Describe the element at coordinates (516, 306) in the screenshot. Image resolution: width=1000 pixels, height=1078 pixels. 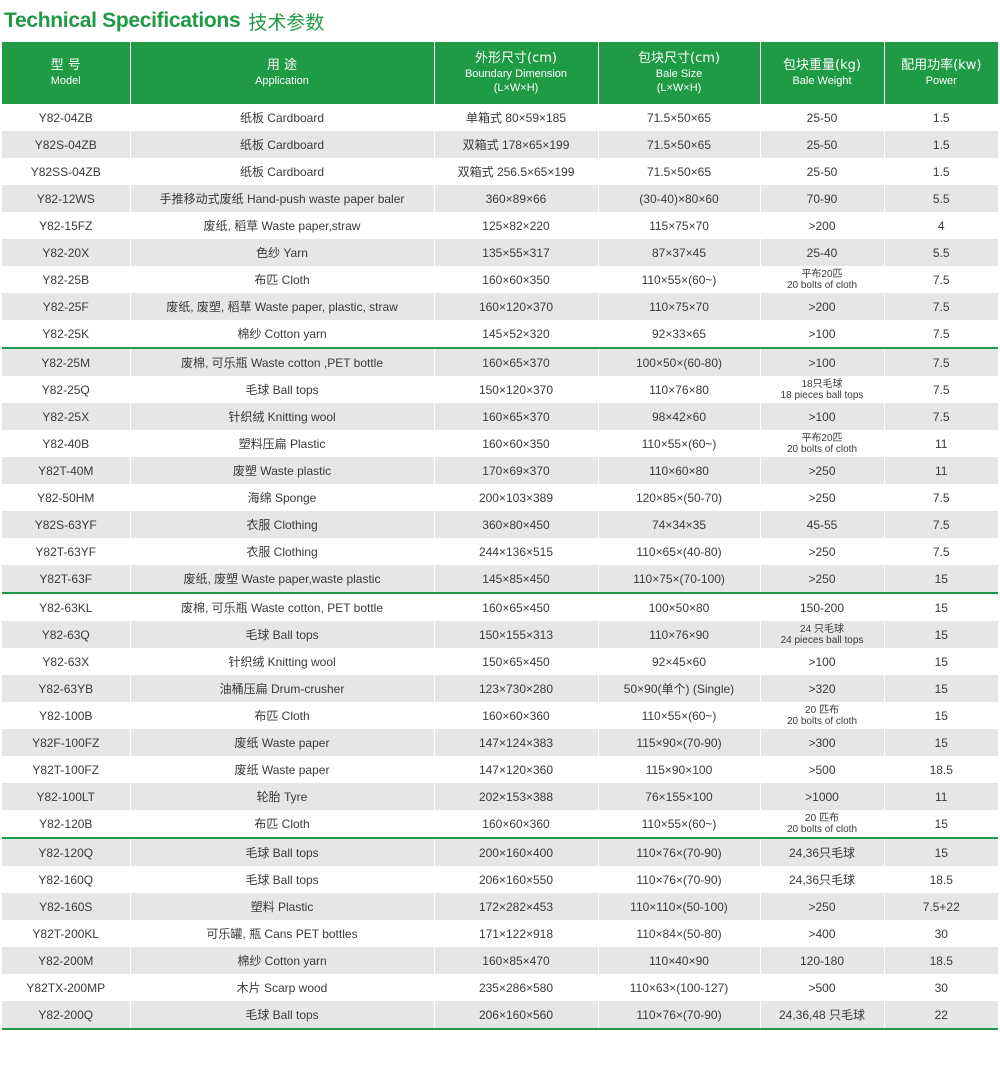
I see `dimension-cell: 160×120×370` at that location.